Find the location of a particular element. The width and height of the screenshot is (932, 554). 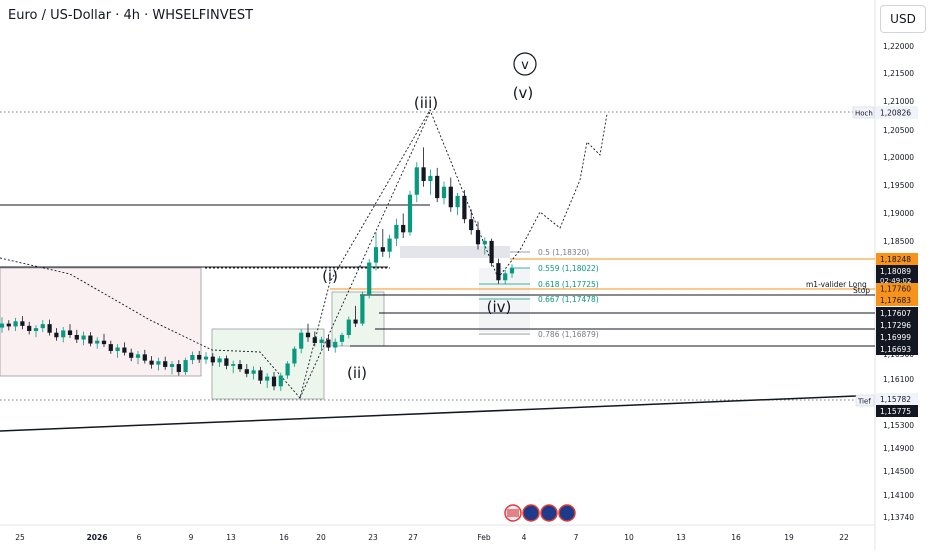

wave-circle-v is located at coordinates (525, 64).